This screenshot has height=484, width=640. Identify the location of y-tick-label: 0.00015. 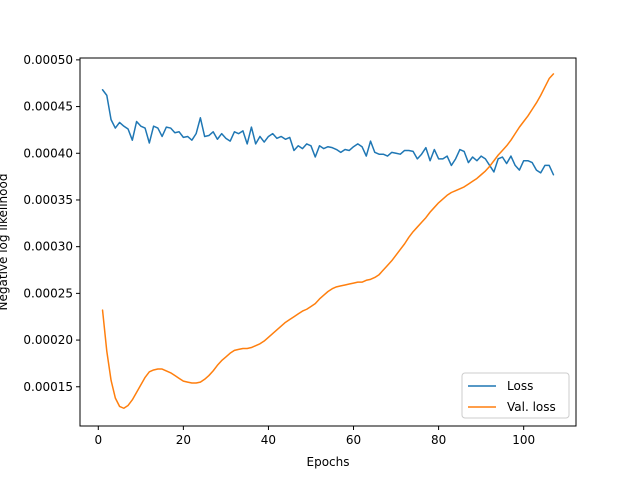
(48, 387).